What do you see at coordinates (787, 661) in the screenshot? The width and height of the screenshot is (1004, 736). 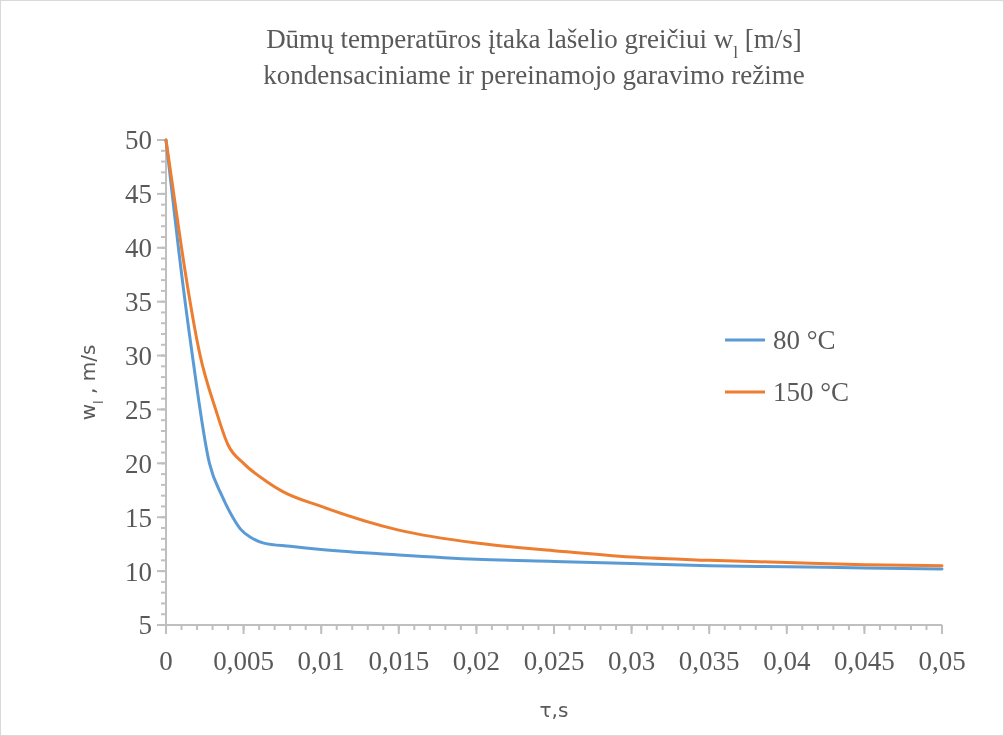 I see `x-tick-label: 0,04` at bounding box center [787, 661].